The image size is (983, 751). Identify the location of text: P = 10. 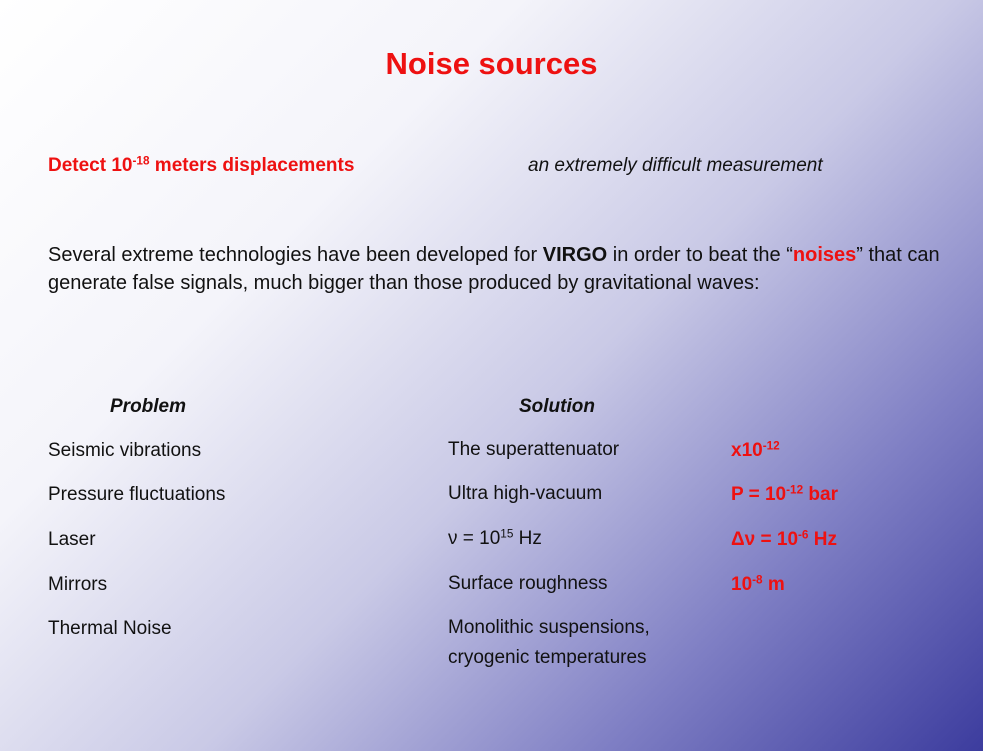
(759, 494).